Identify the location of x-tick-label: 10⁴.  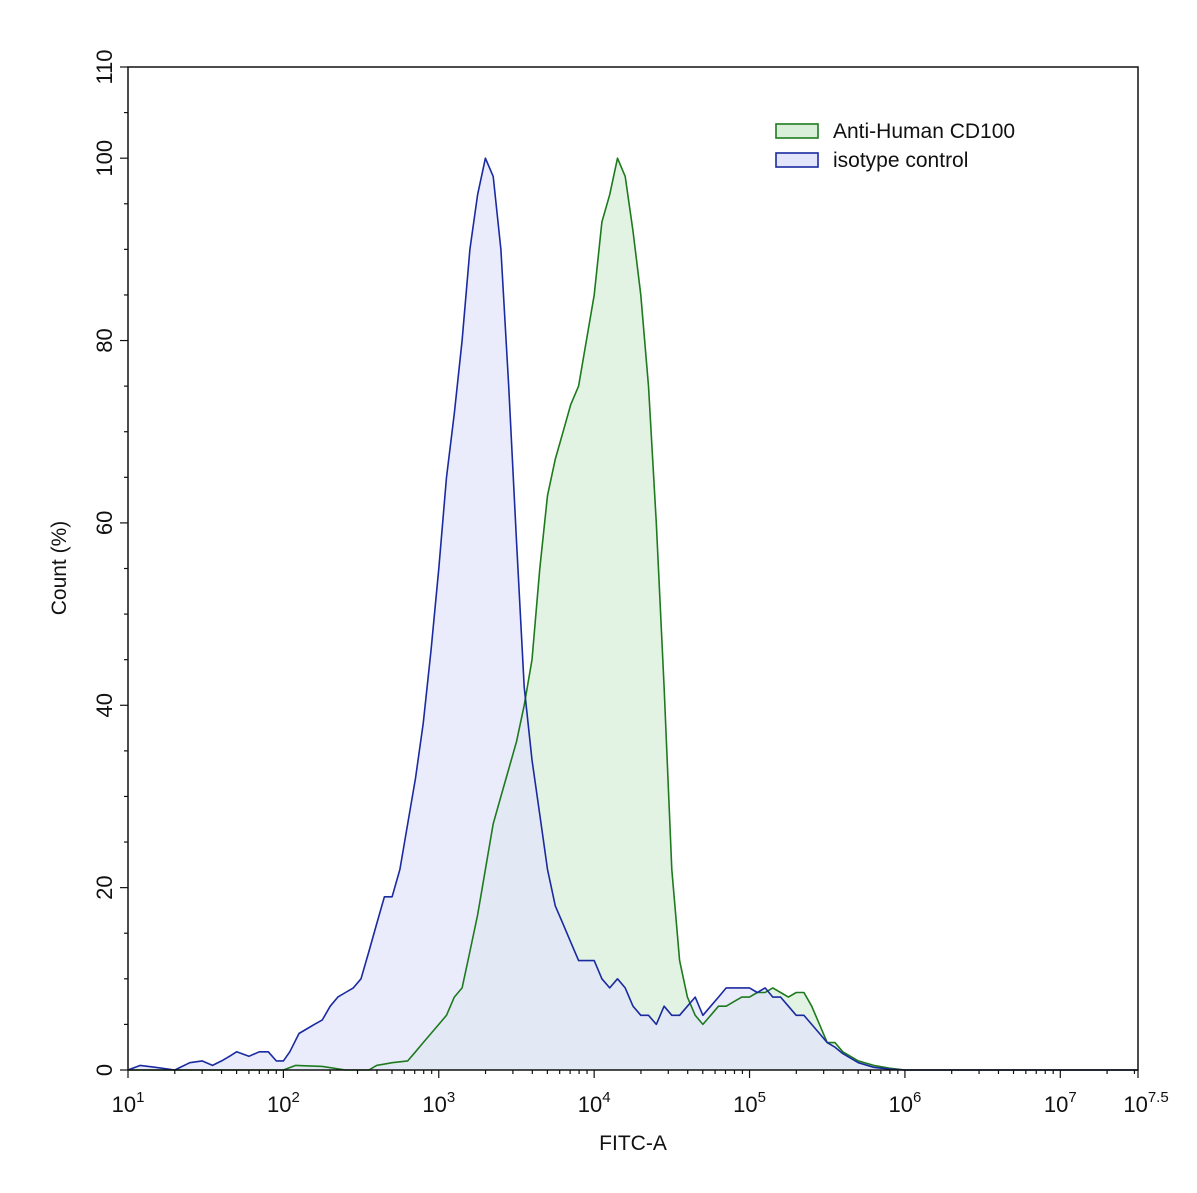
(594, 1103).